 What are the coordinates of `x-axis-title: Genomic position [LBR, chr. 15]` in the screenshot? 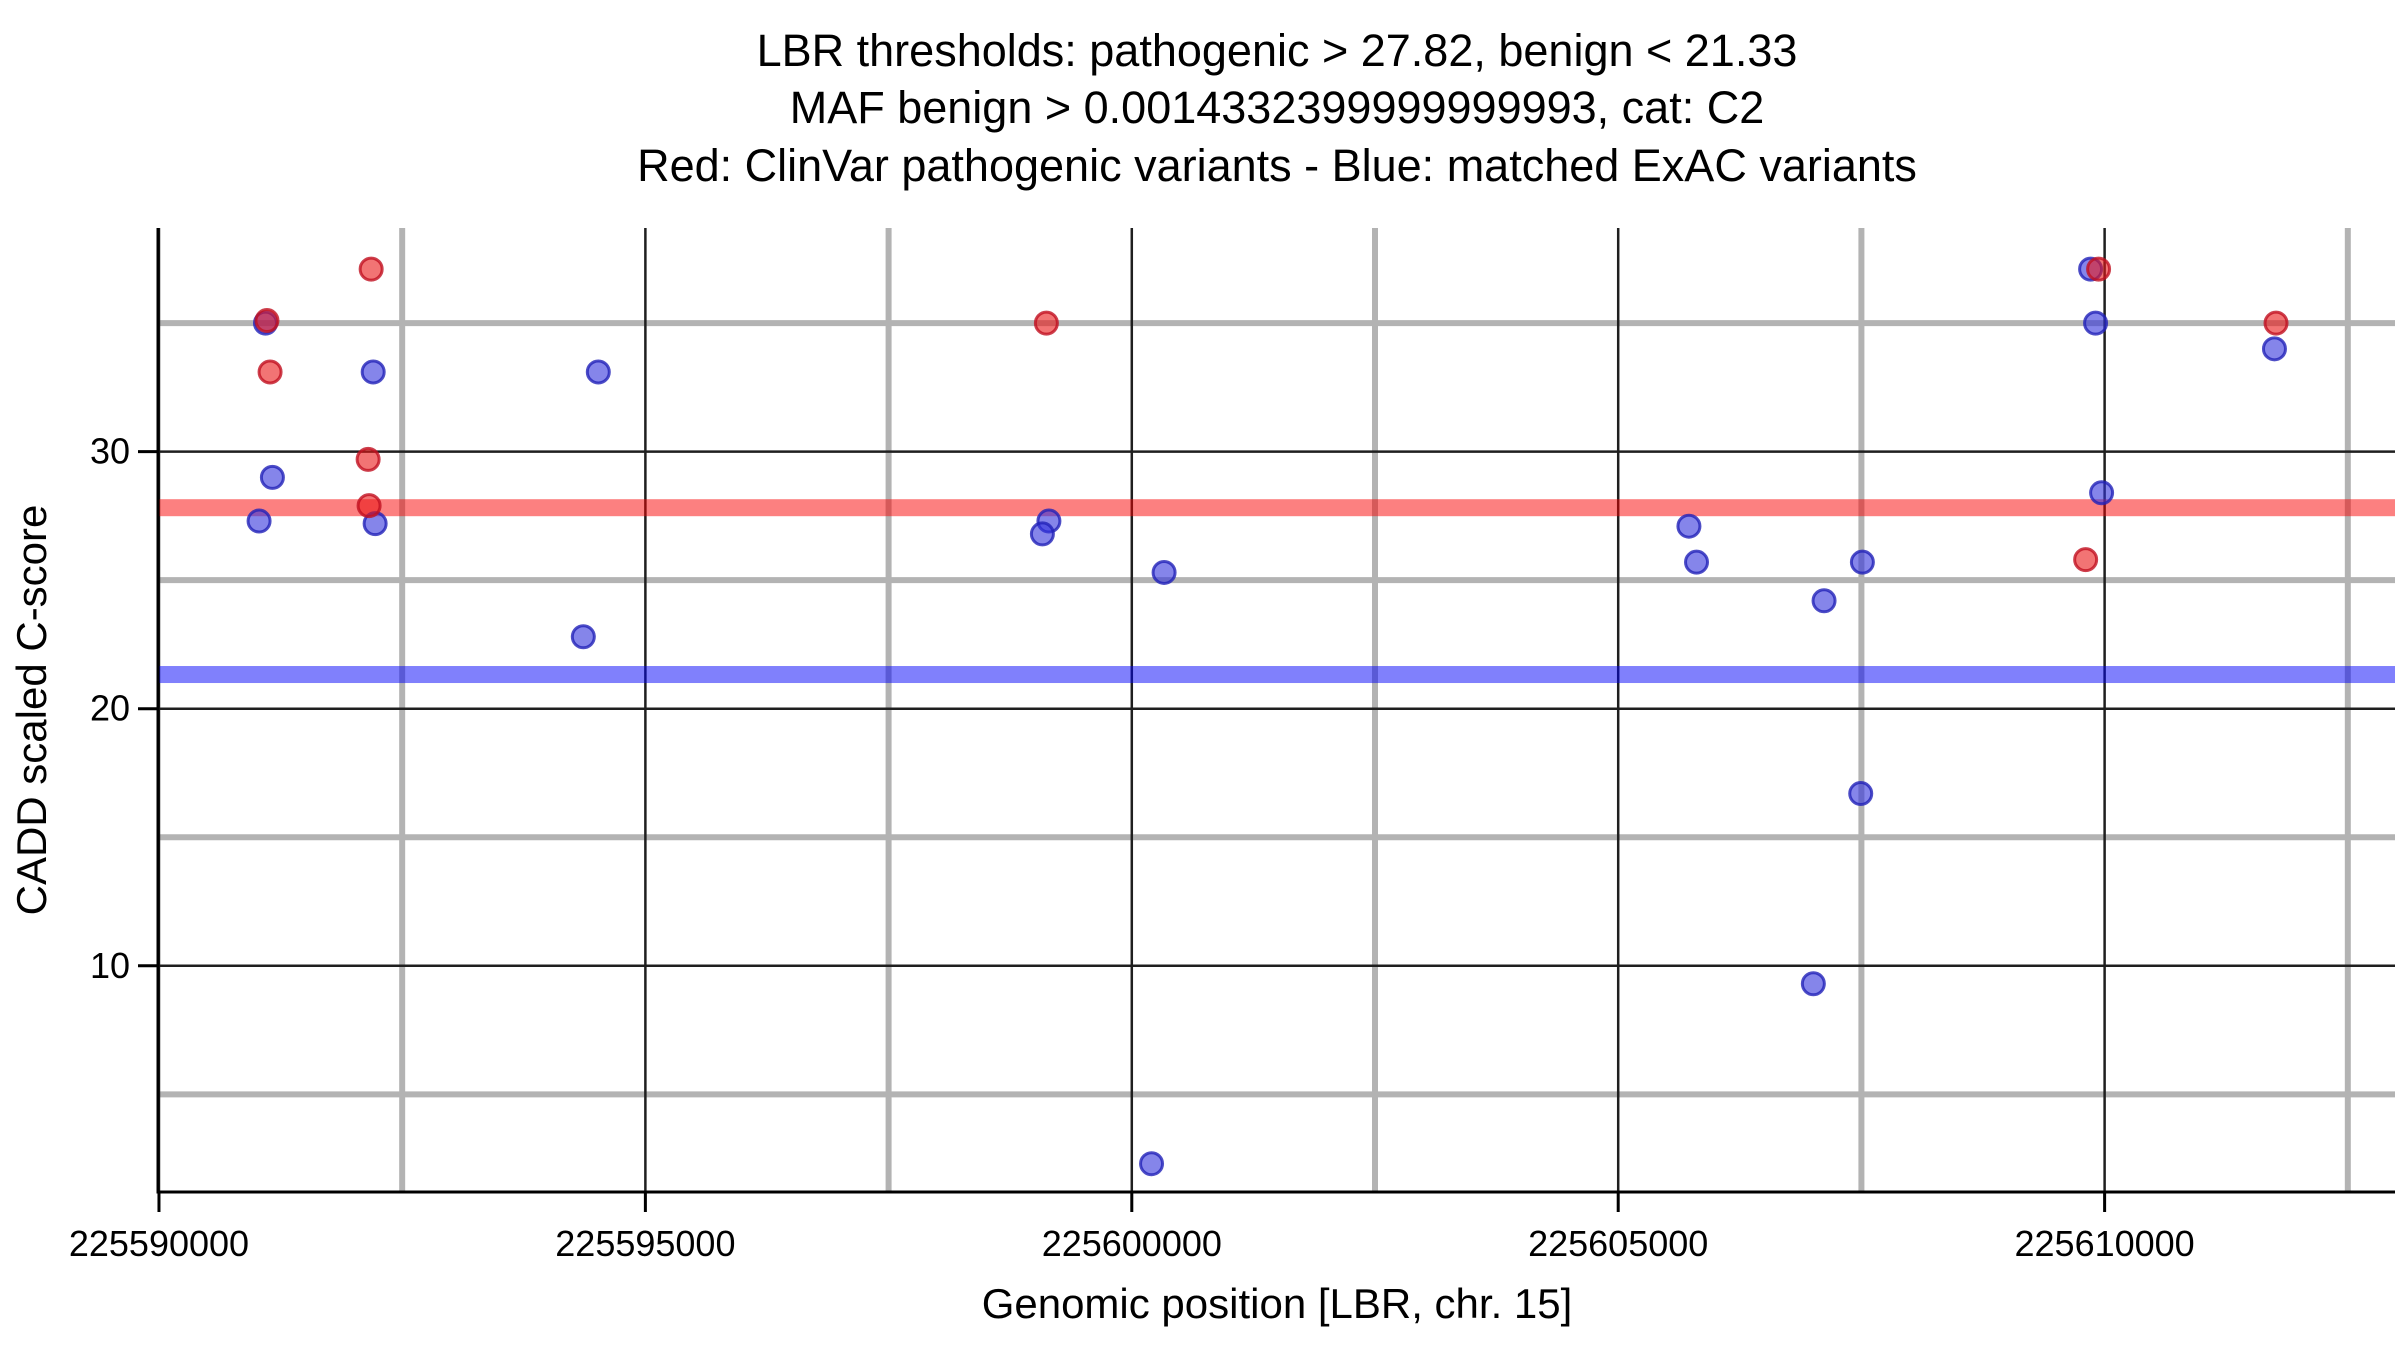 It's located at (1277, 1303).